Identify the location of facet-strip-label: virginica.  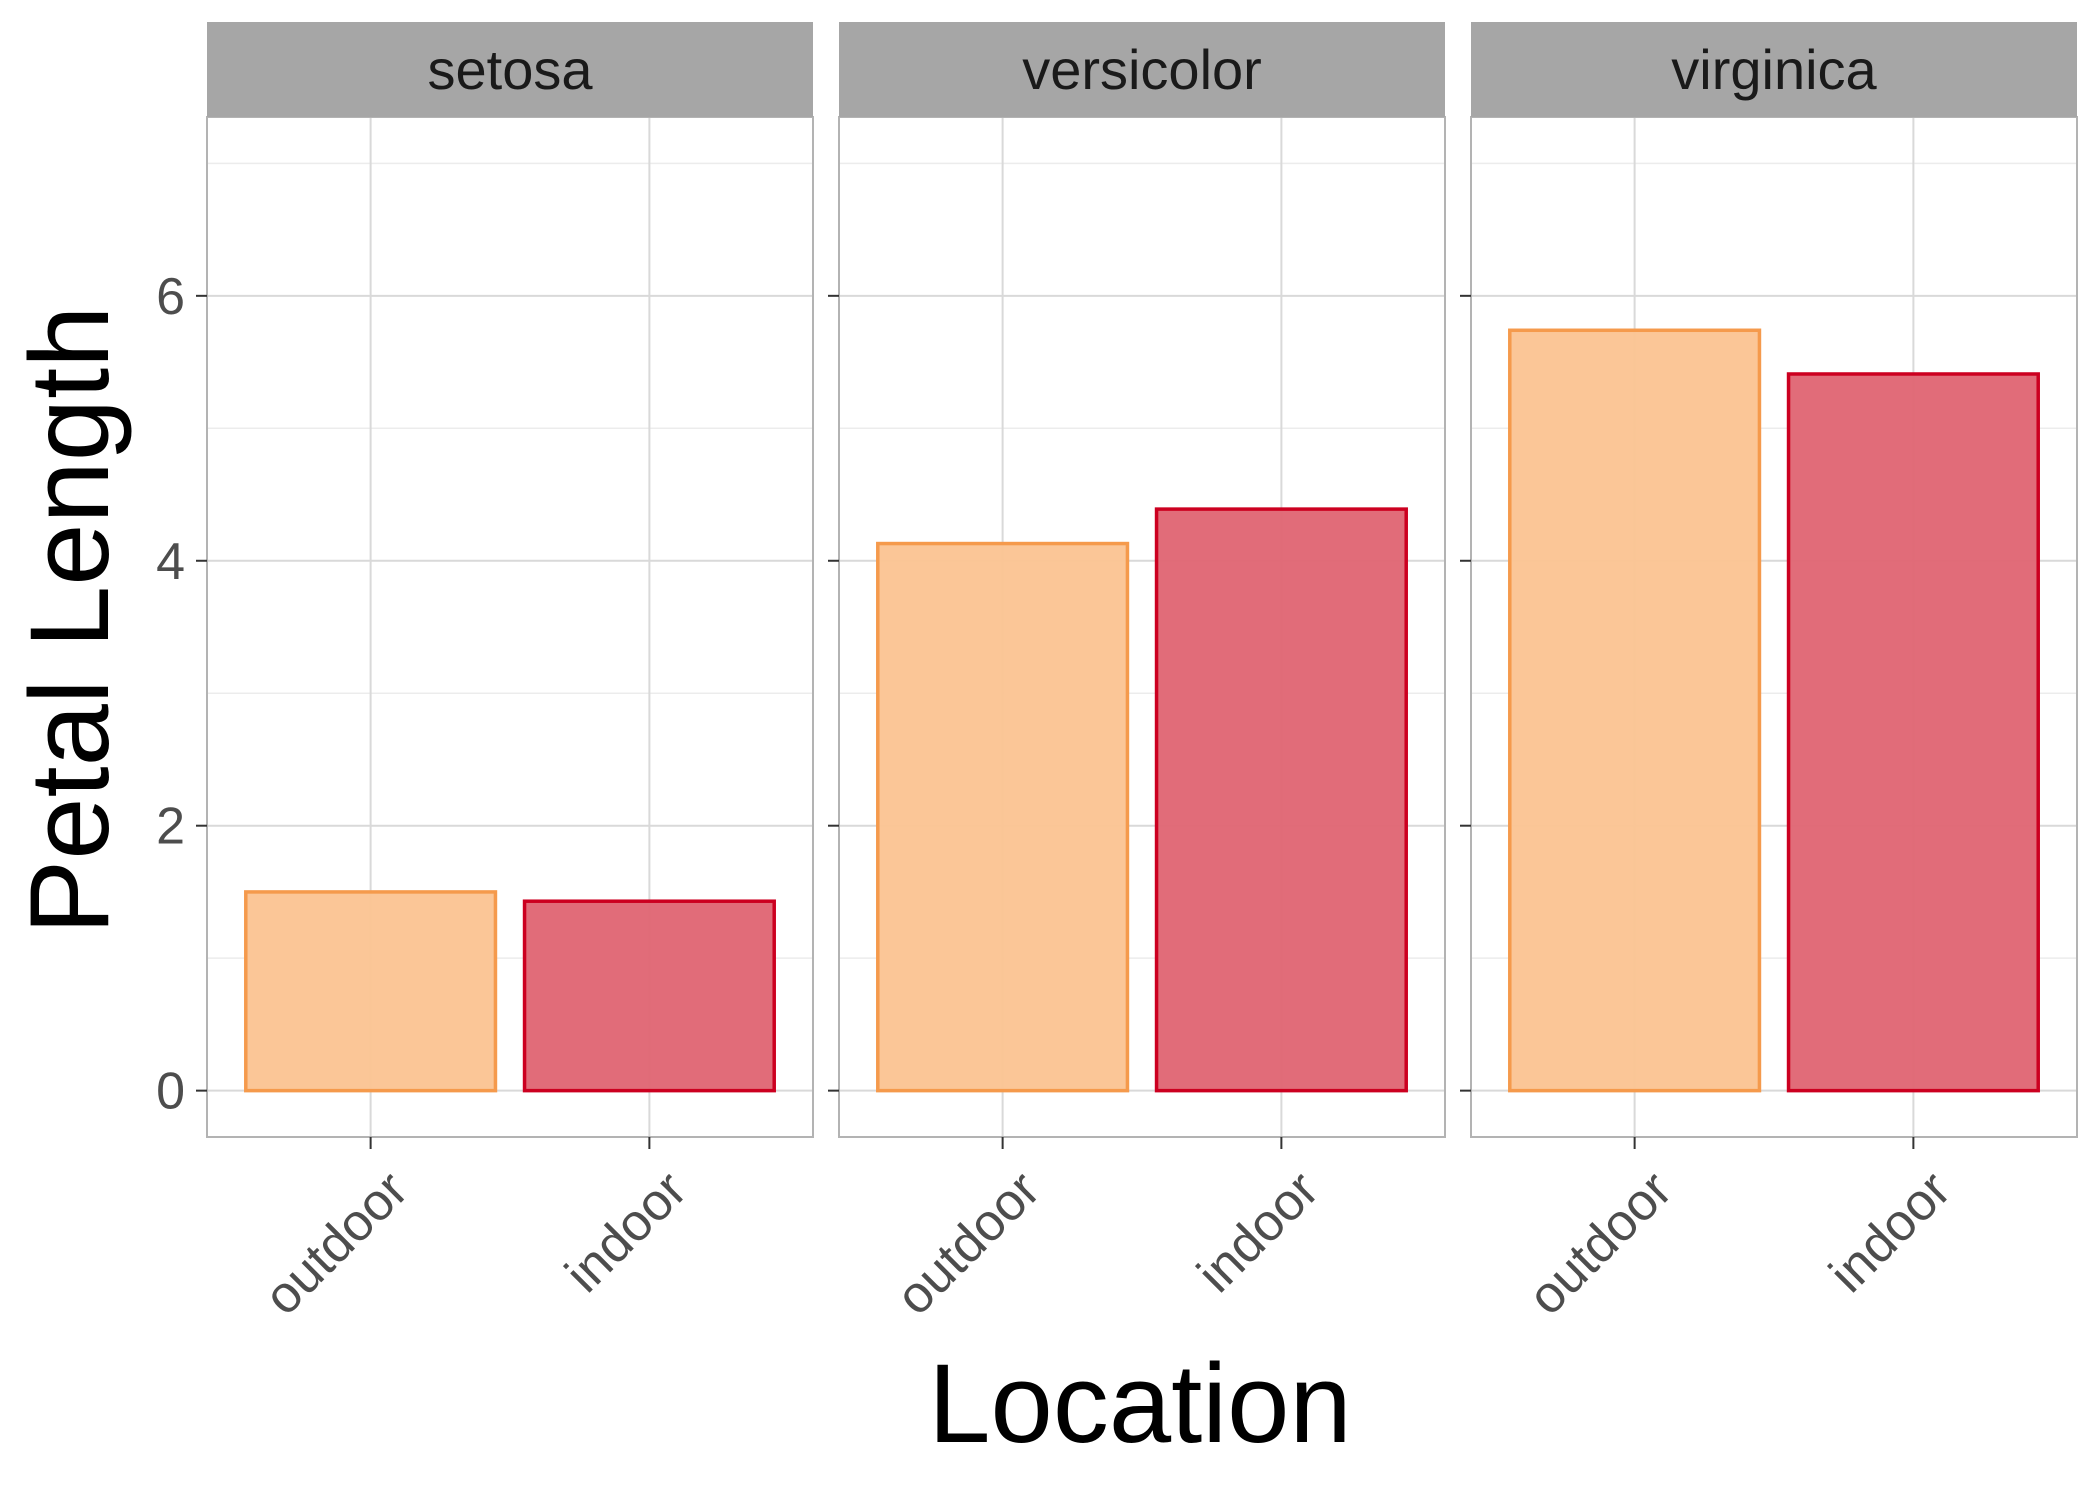
(1774, 69).